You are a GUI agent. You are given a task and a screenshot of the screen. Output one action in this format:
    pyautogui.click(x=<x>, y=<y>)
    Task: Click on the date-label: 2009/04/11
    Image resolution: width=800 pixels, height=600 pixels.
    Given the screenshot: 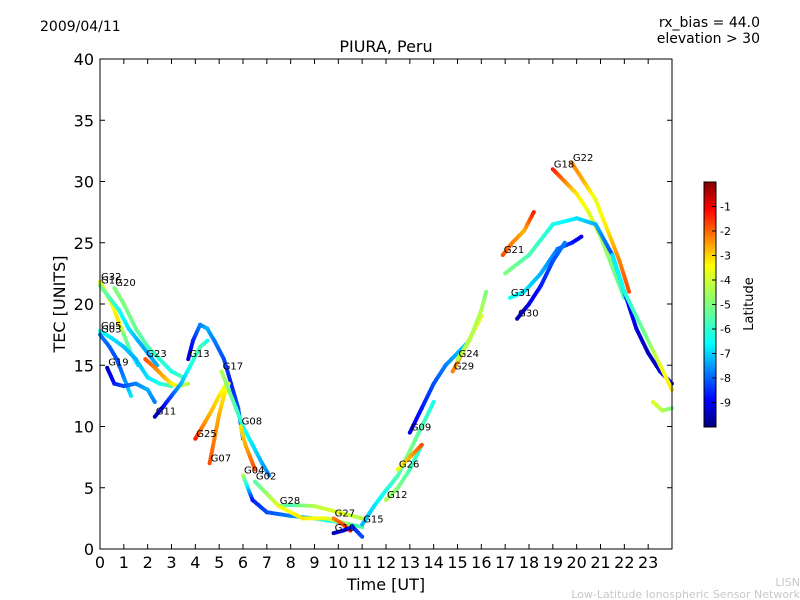 What is the action you would take?
    pyautogui.click(x=80, y=27)
    